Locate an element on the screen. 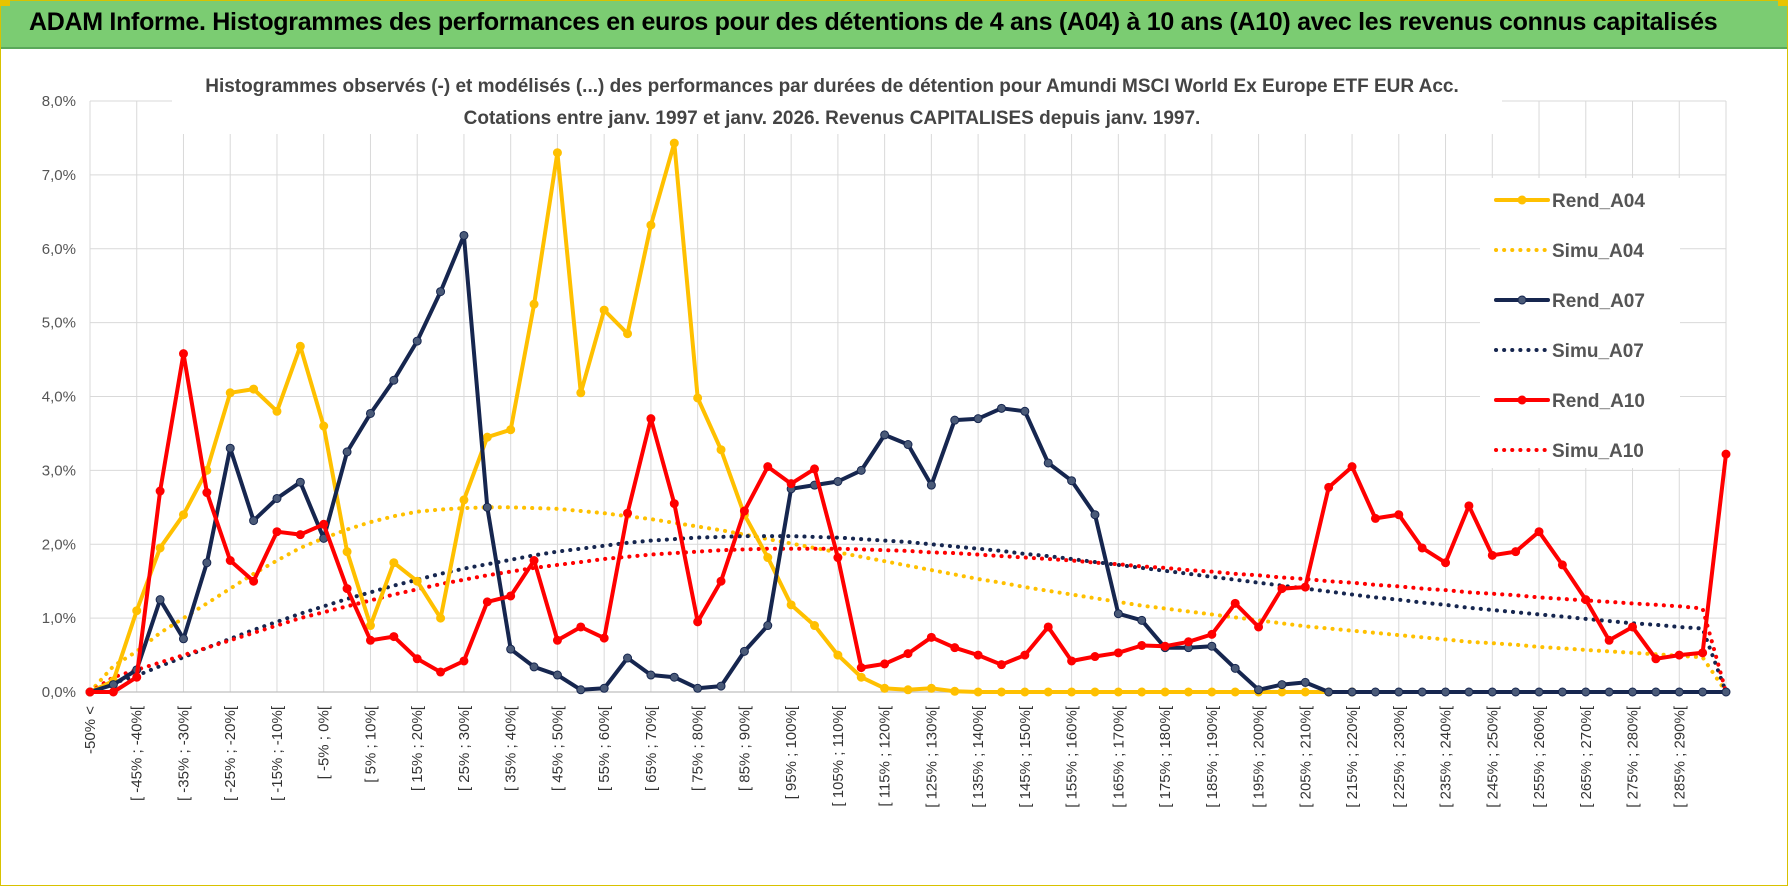  x-tick-label: [ -5% ; 0%[ is located at coordinates (324, 742).